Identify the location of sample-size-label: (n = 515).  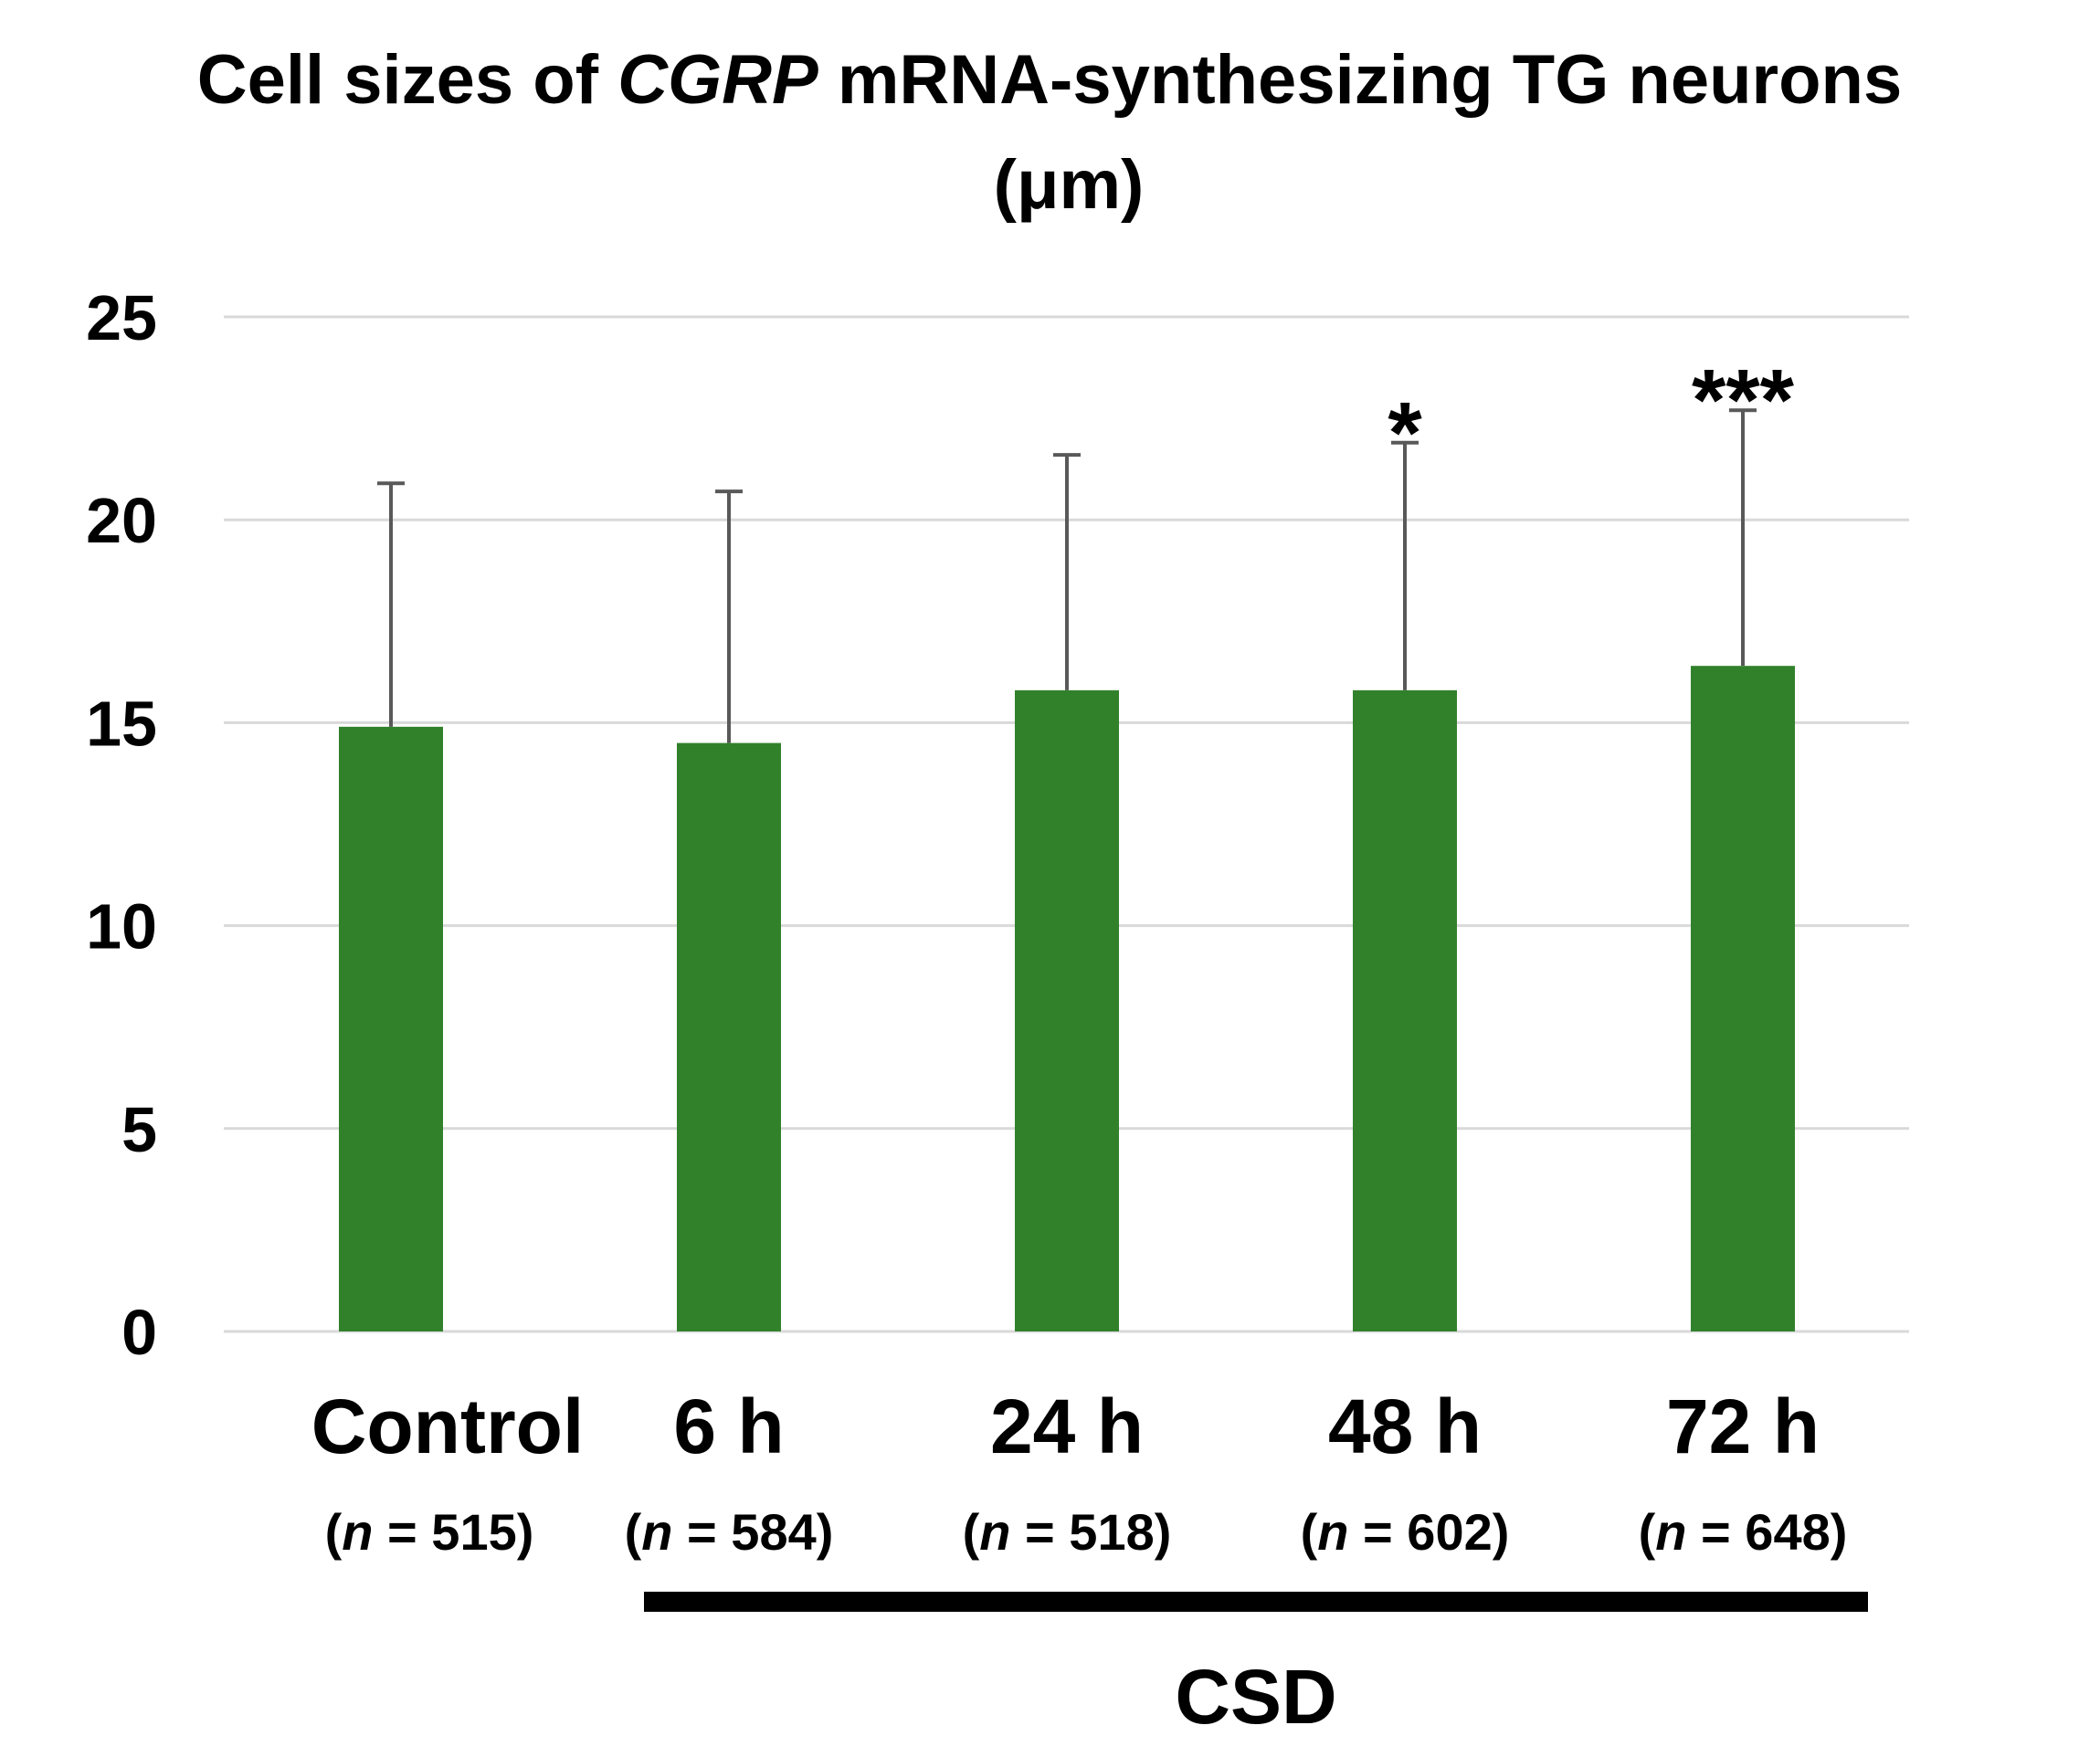
(430, 1532).